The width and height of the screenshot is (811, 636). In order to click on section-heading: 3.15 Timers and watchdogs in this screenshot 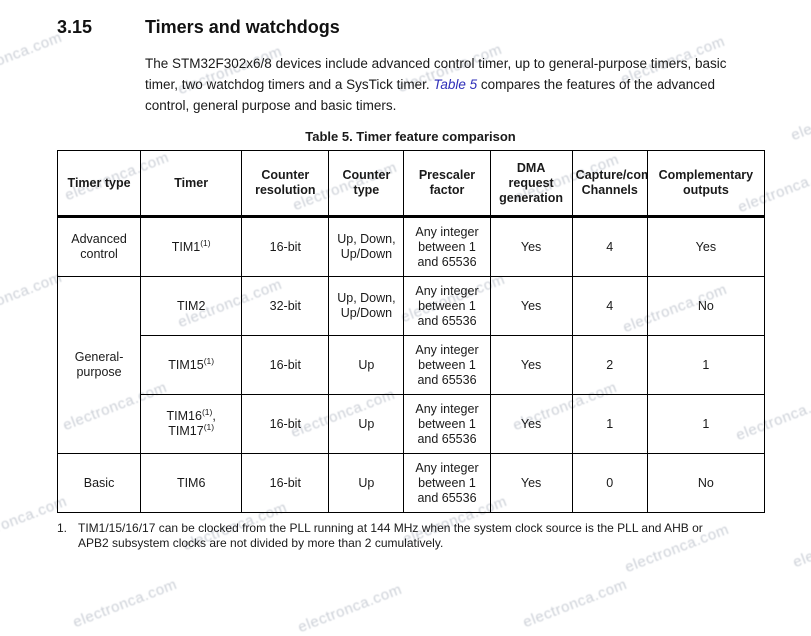, I will do `click(405, 19)`.